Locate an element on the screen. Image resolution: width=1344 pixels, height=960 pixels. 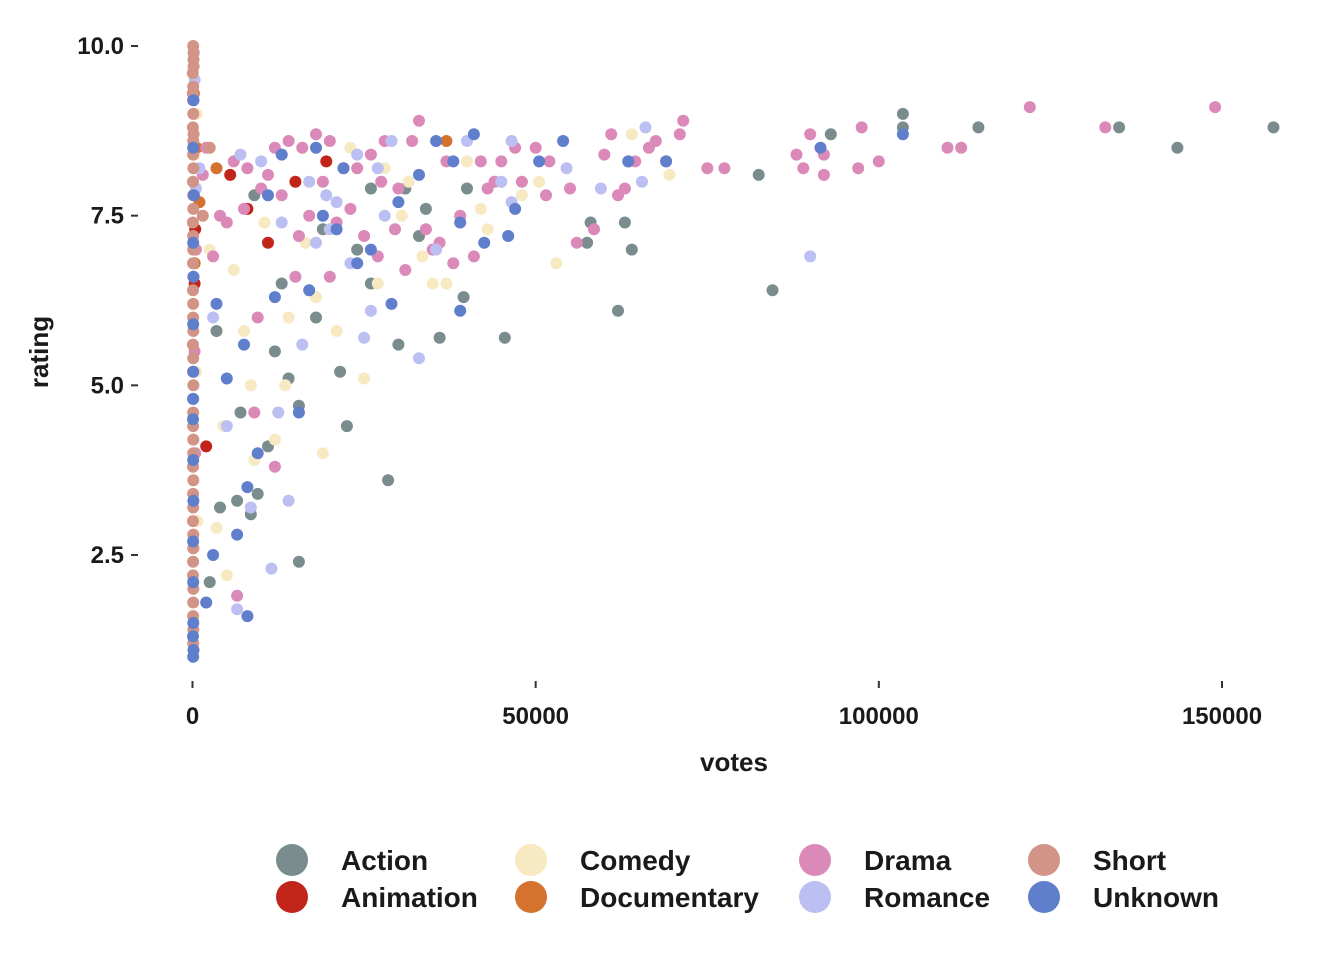
legend-label: Romance is located at coordinates (927, 897).